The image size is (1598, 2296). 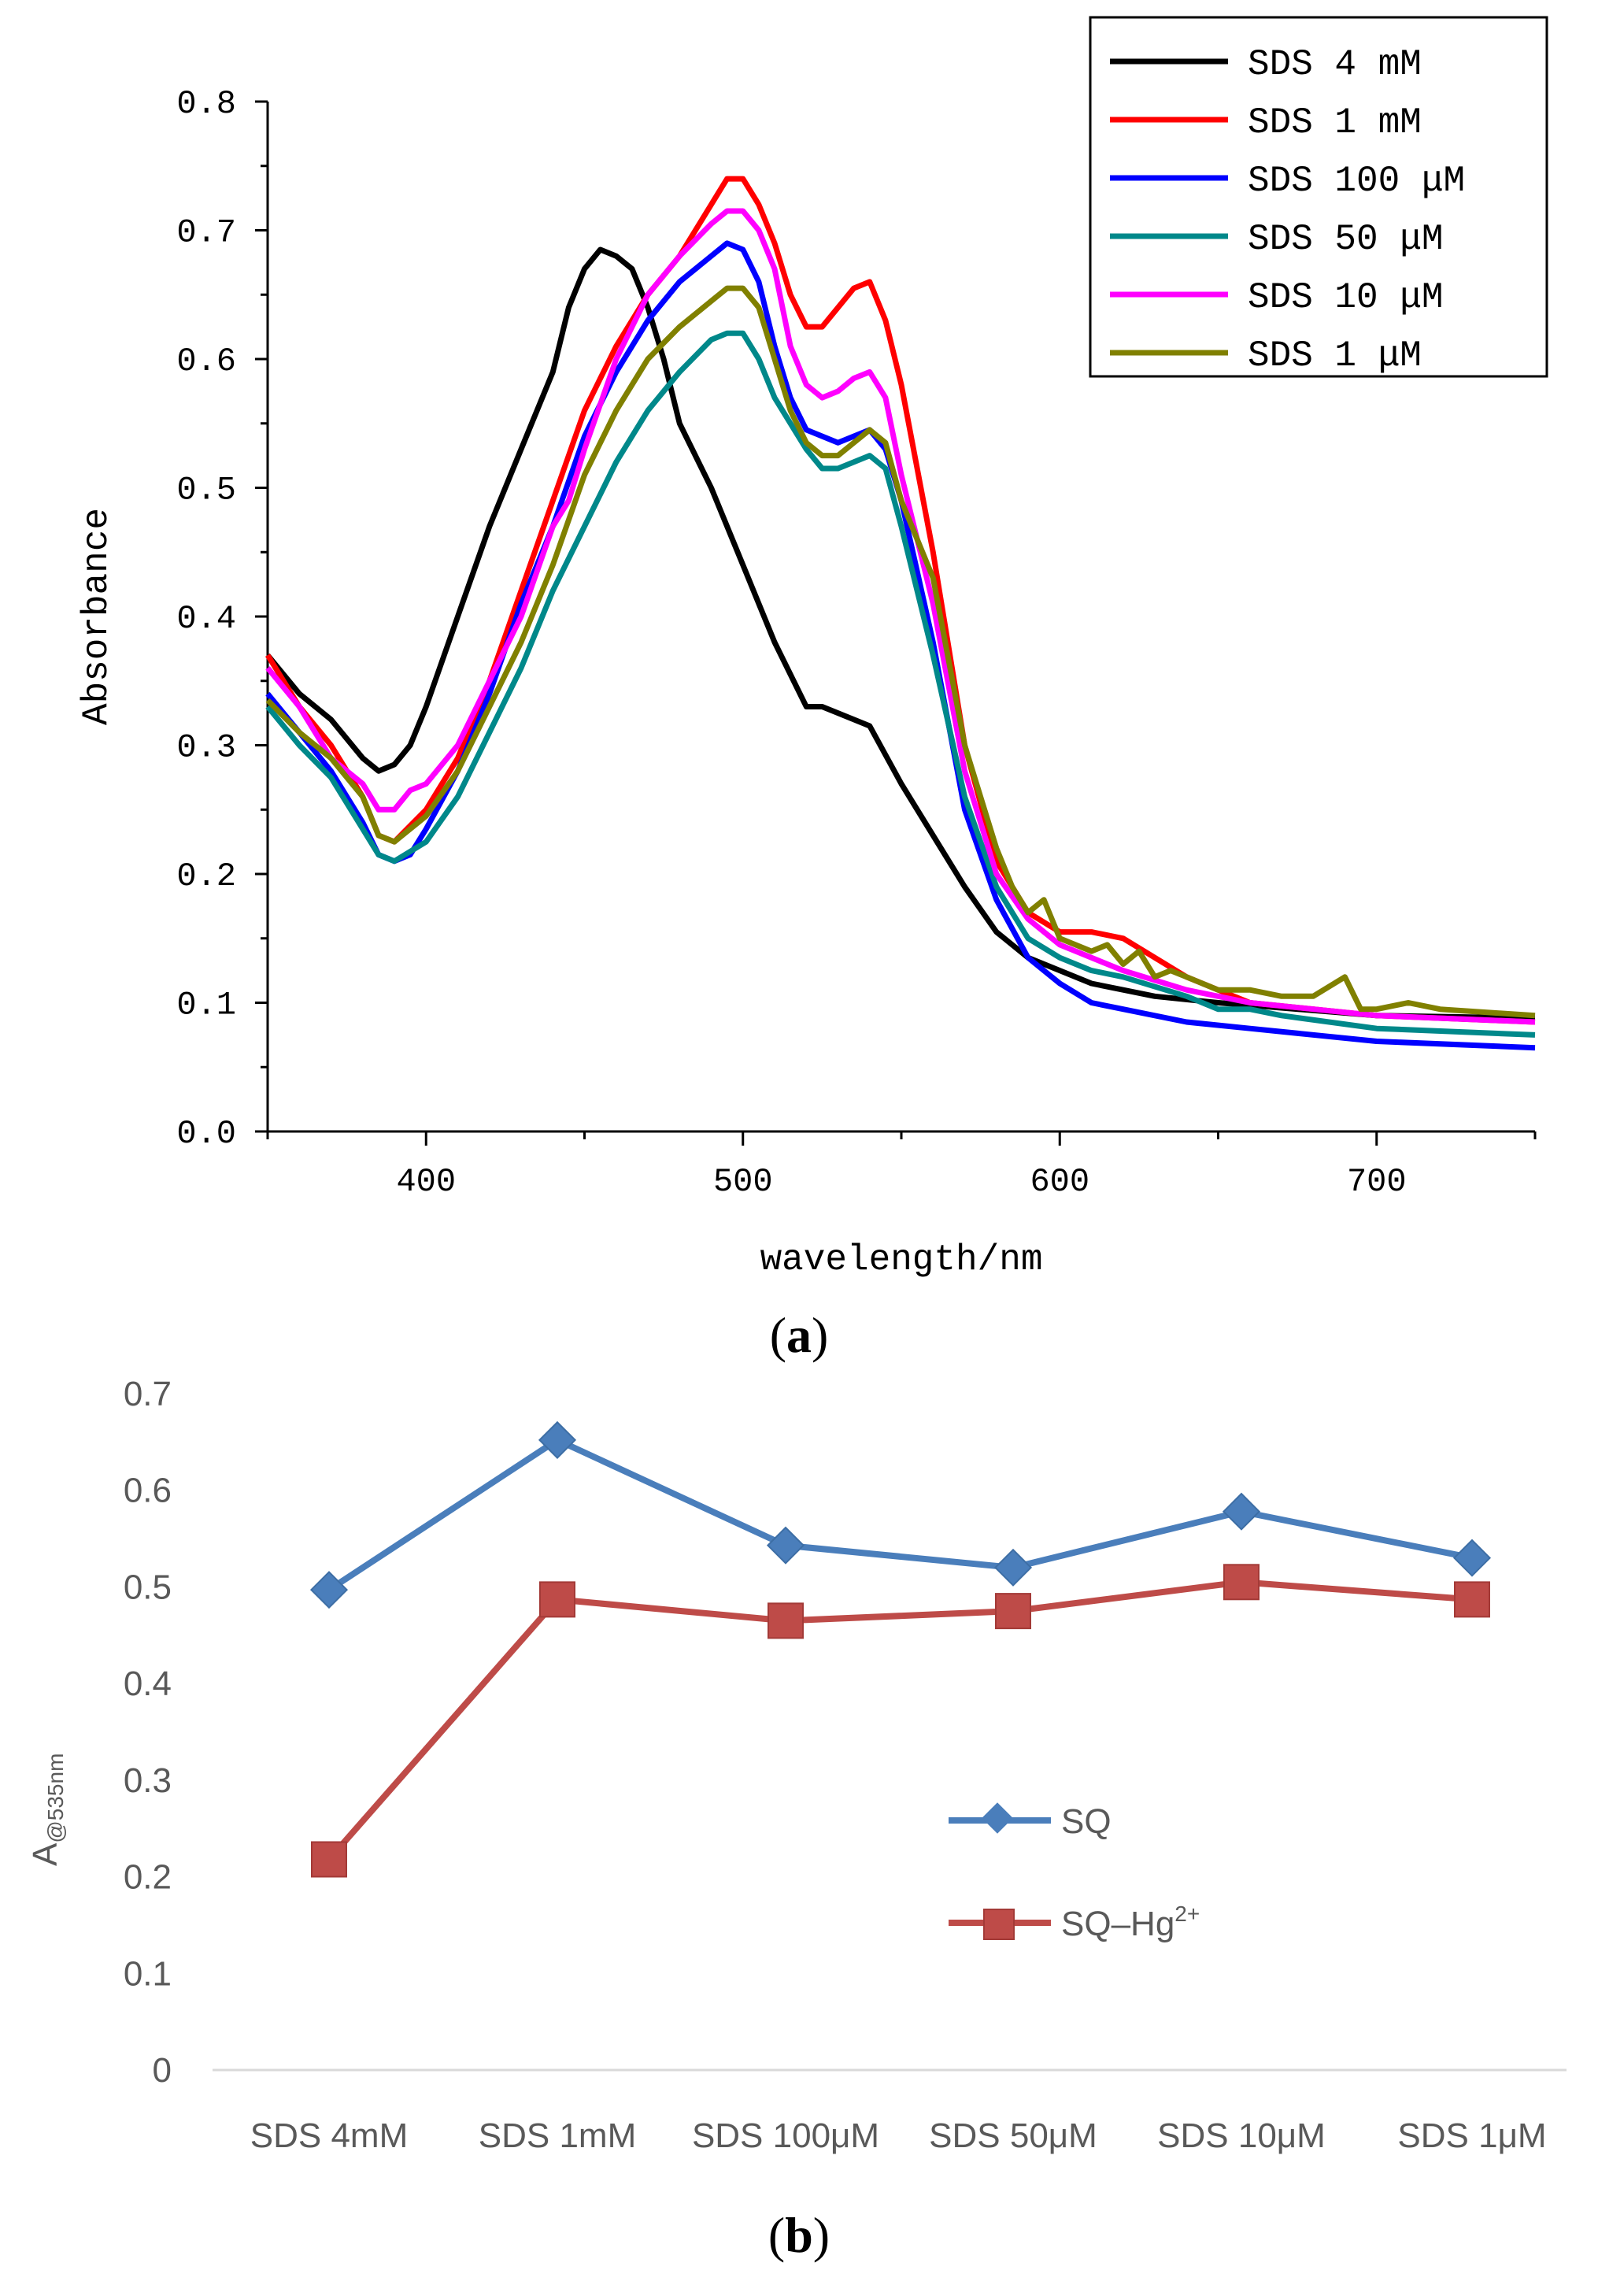 I want to click on legend-b-sqhg-sup: 2+, so click(x=1187, y=1914).